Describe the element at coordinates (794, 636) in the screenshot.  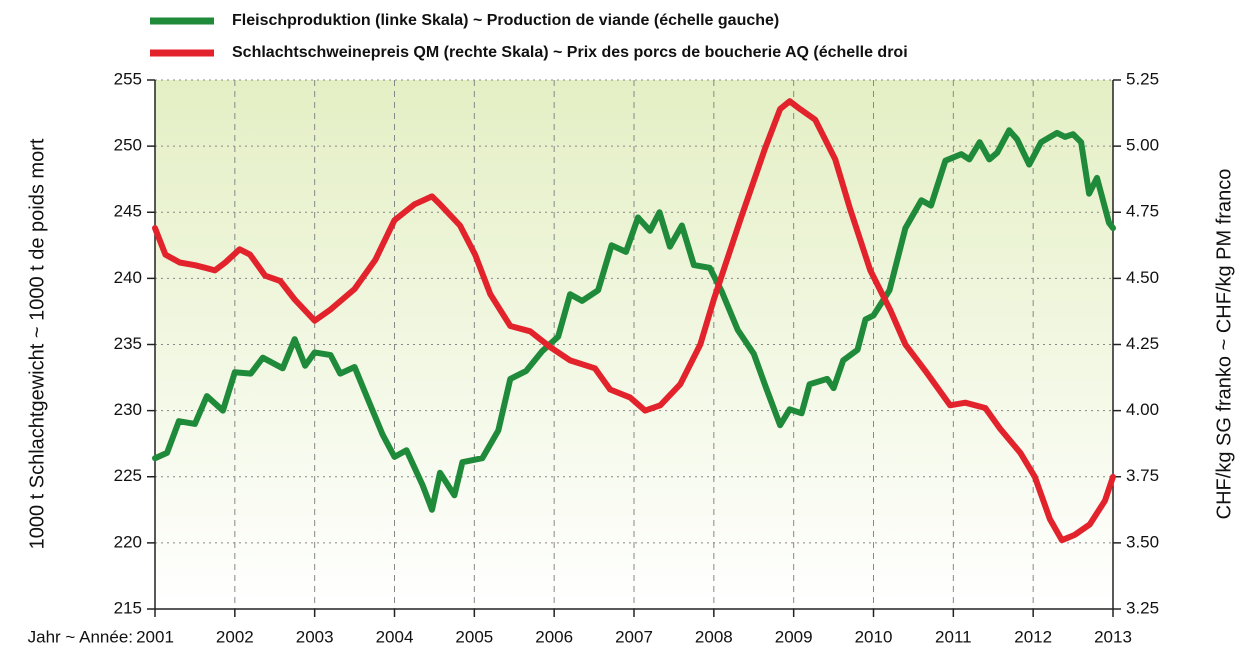
I see `x-tick-label: 2009` at that location.